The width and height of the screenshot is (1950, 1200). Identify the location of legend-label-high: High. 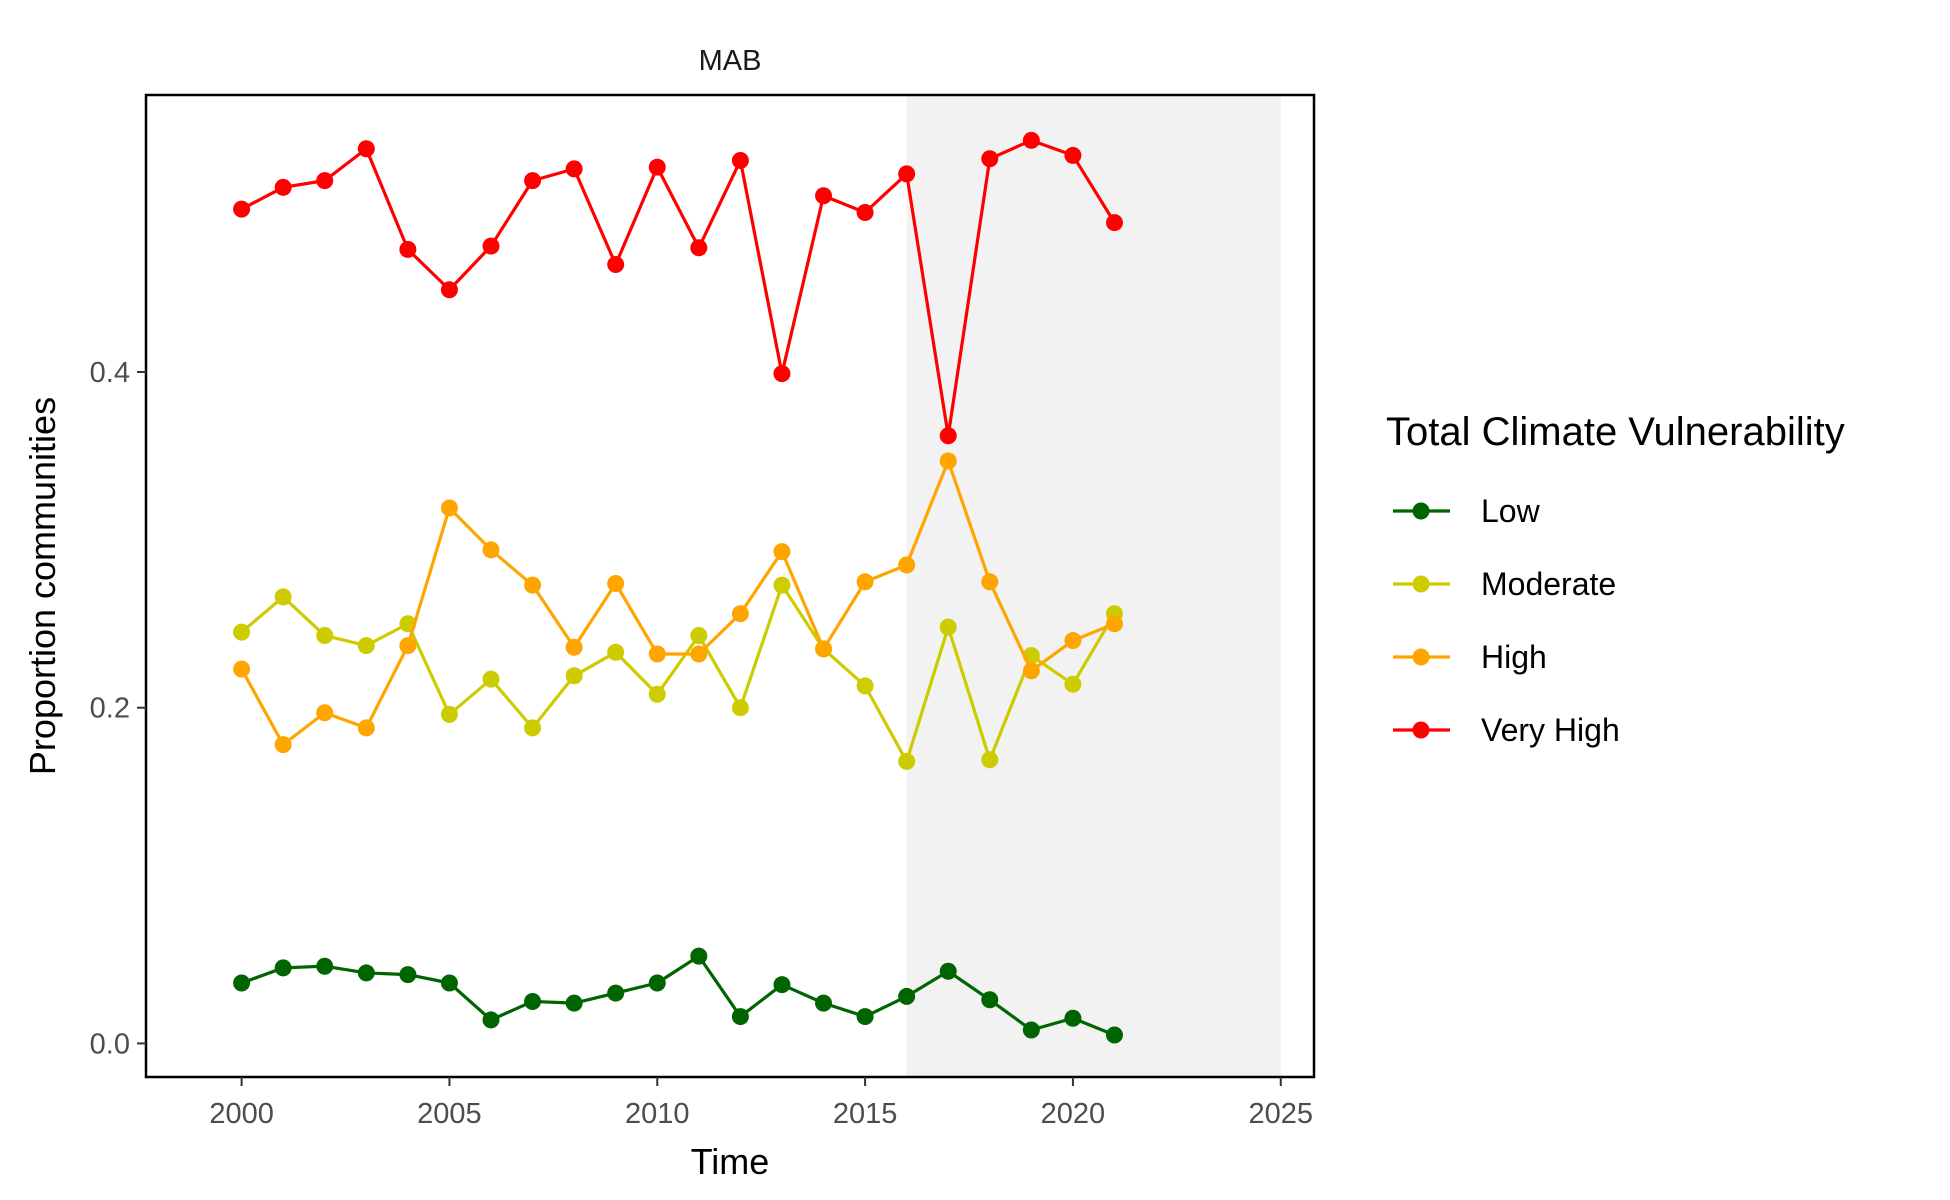
(1514, 657).